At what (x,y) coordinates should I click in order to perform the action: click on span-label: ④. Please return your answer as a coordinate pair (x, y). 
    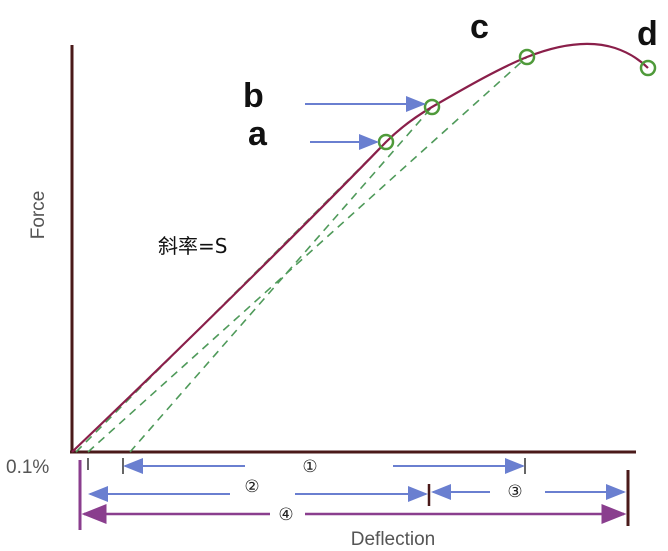
    Looking at the image, I should click on (285, 515).